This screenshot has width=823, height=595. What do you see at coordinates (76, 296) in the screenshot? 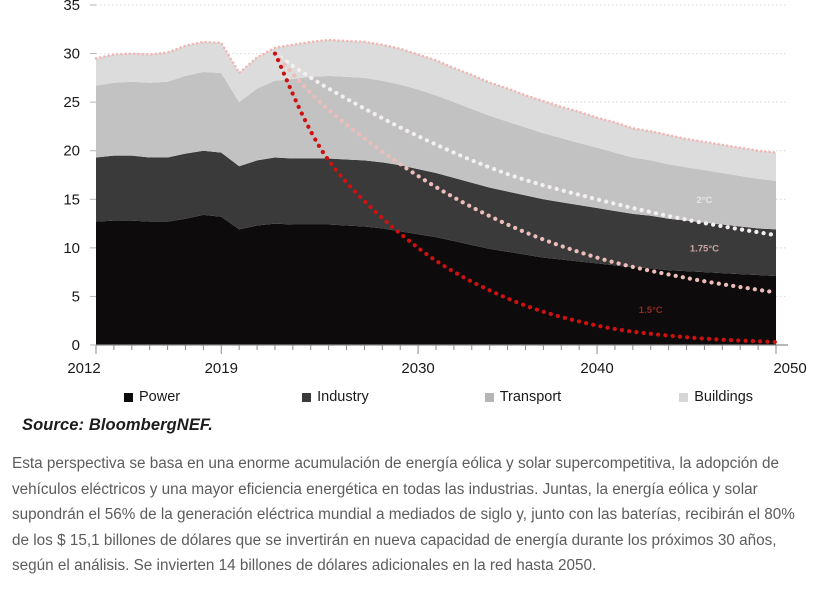
I see `y-tick-label: 5` at bounding box center [76, 296].